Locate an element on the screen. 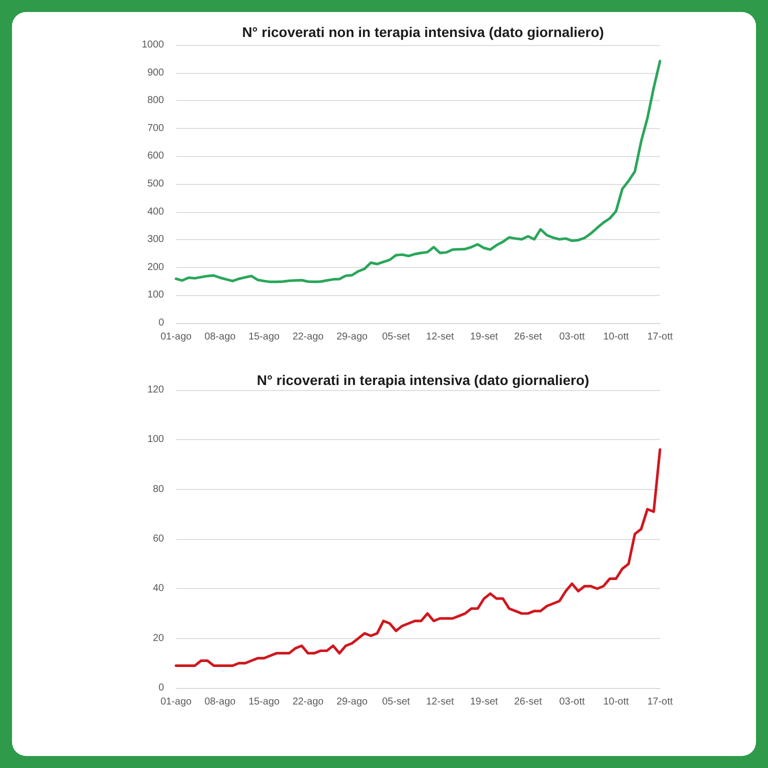  y-tick-label: 400 is located at coordinates (155, 212).